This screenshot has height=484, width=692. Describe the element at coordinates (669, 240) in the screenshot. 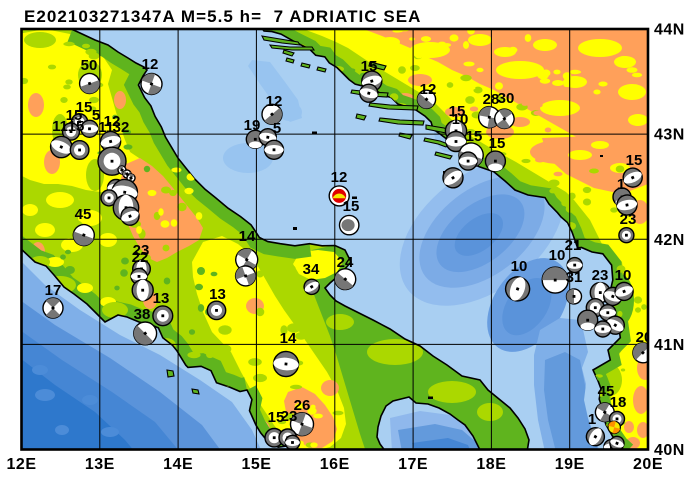

I see `svg-text: 42N` at that location.